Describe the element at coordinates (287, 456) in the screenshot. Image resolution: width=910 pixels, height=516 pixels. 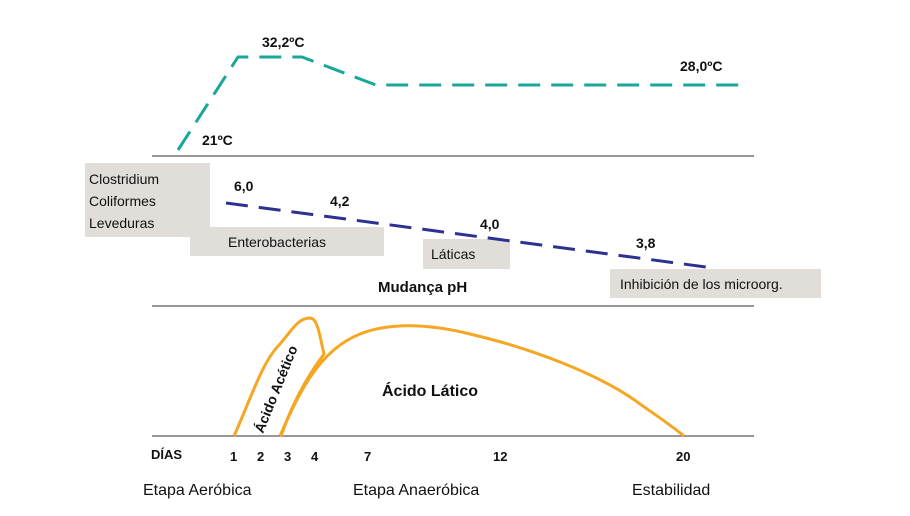
I see `day-tick: 3` at that location.